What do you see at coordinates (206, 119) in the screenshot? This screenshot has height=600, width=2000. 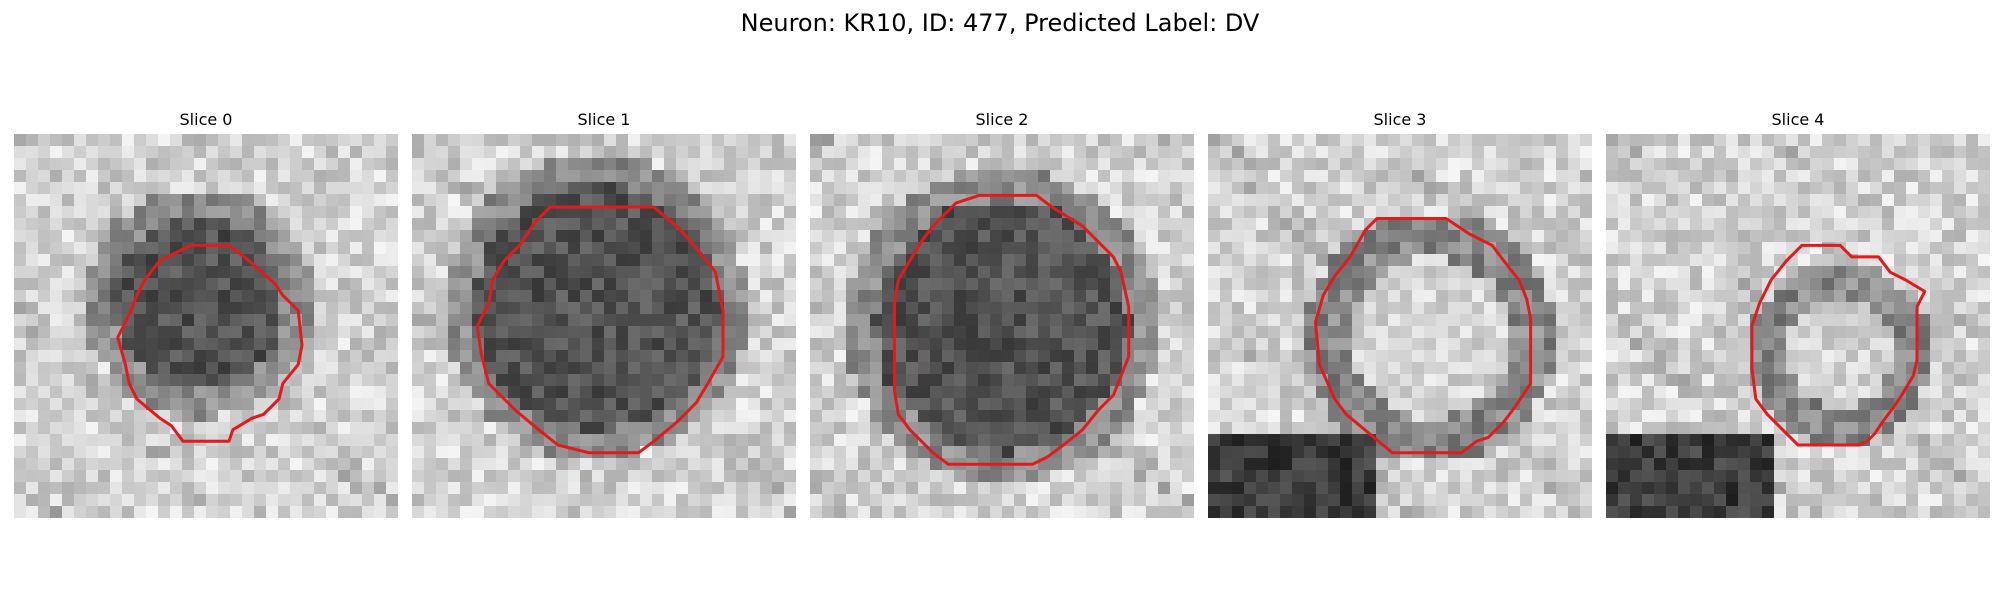 I see `panel-title-slice-0: Slice 0` at bounding box center [206, 119].